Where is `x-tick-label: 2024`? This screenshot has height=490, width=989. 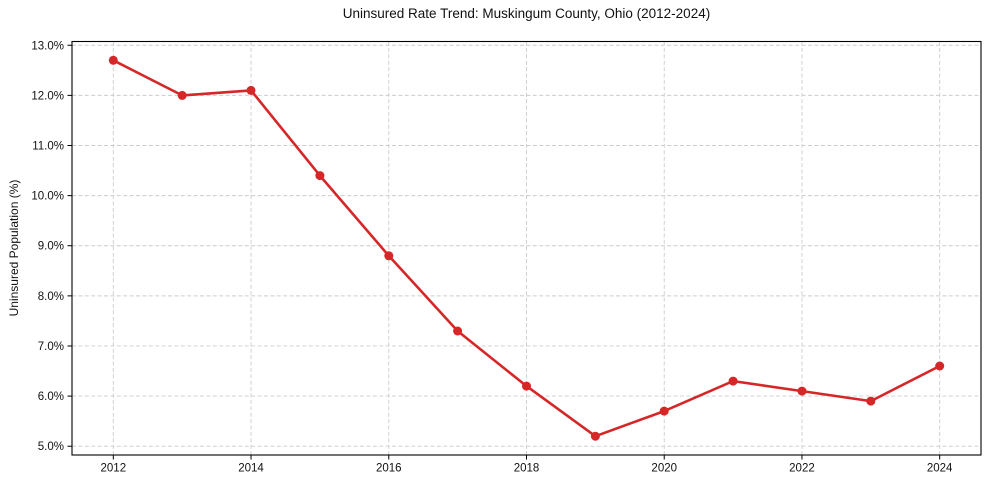 x-tick-label: 2024 is located at coordinates (940, 469).